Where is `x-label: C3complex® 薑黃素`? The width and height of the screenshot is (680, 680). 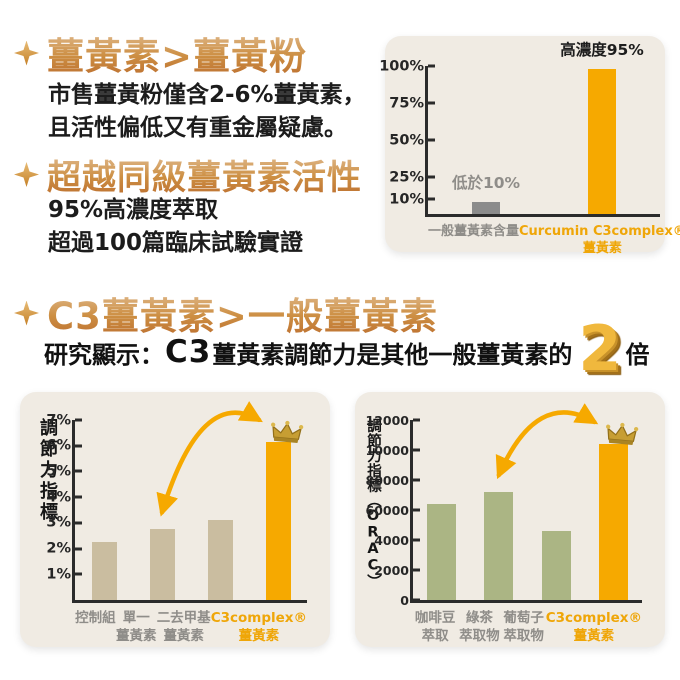
x-label: C3complex® 薑黃素 is located at coordinates (259, 627).